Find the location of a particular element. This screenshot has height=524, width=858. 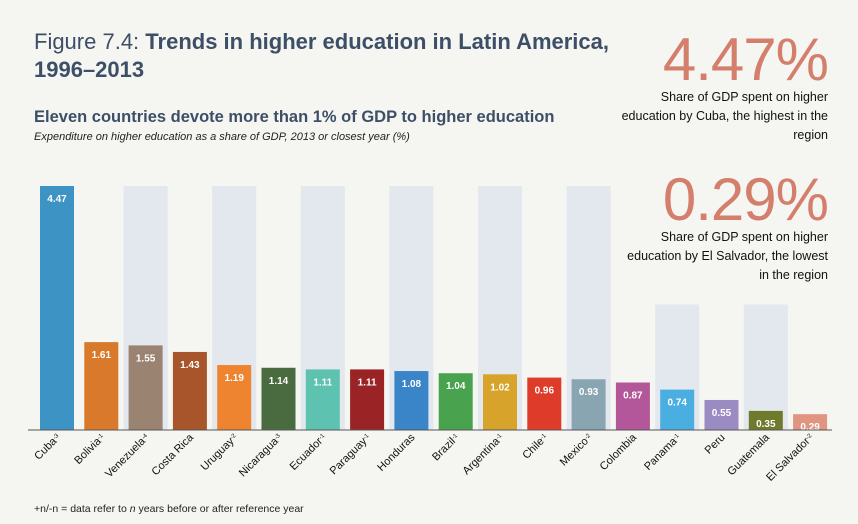

bar-value-label: 0.87 is located at coordinates (633, 396).